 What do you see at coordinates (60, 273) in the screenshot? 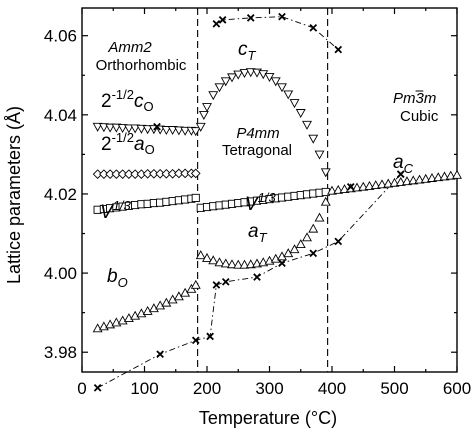
I see `y-tick-label: 4.00` at bounding box center [60, 273].